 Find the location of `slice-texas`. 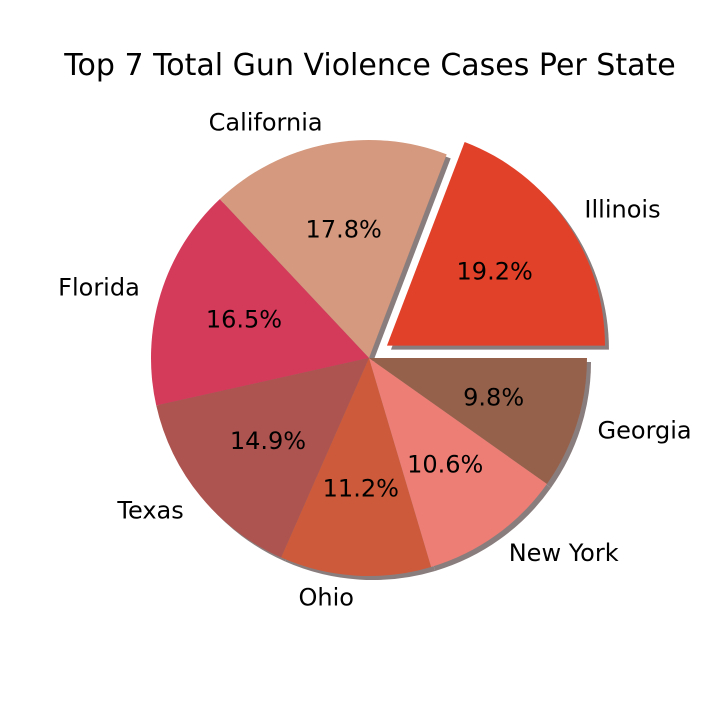

slice-texas is located at coordinates (262, 458).